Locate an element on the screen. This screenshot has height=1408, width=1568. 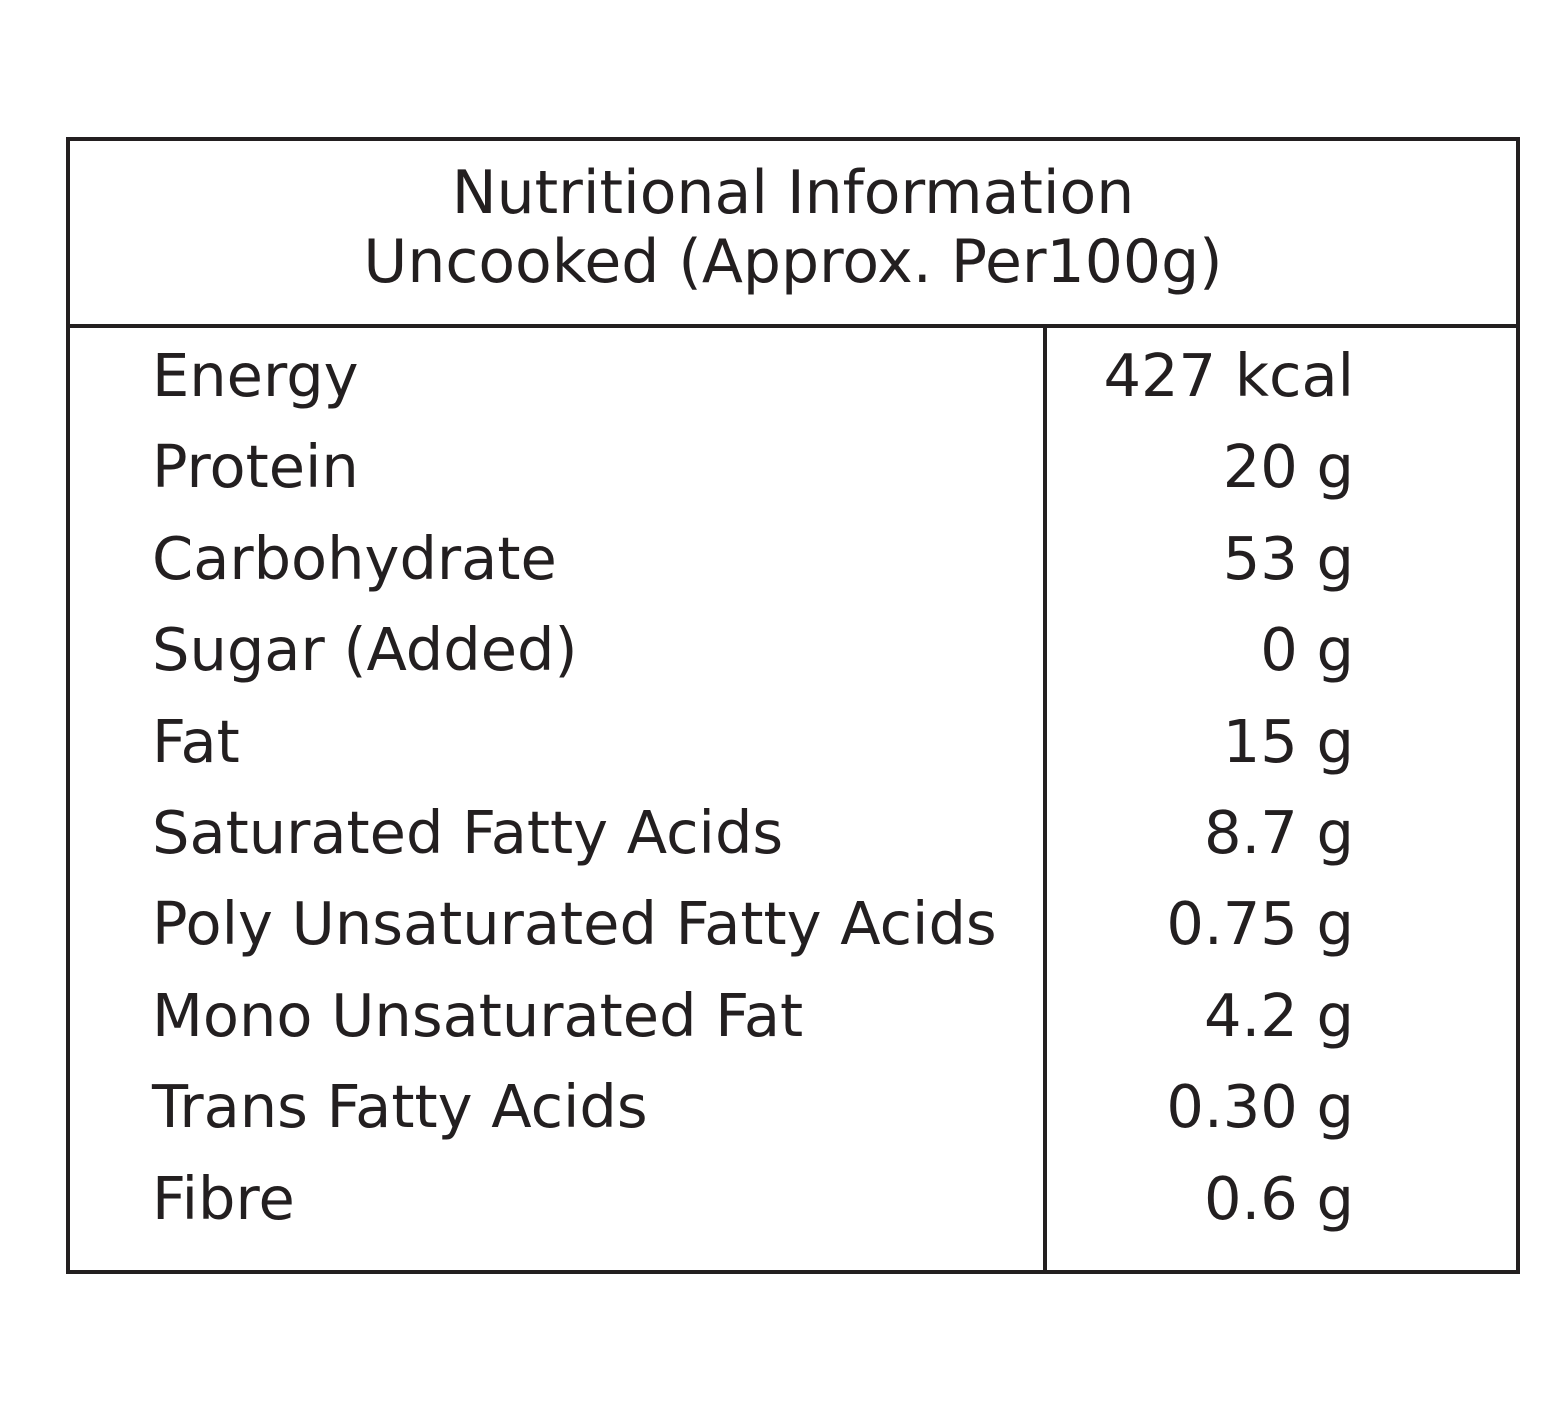
nutrient-label: Carbohydrate is located at coordinates (354, 558).